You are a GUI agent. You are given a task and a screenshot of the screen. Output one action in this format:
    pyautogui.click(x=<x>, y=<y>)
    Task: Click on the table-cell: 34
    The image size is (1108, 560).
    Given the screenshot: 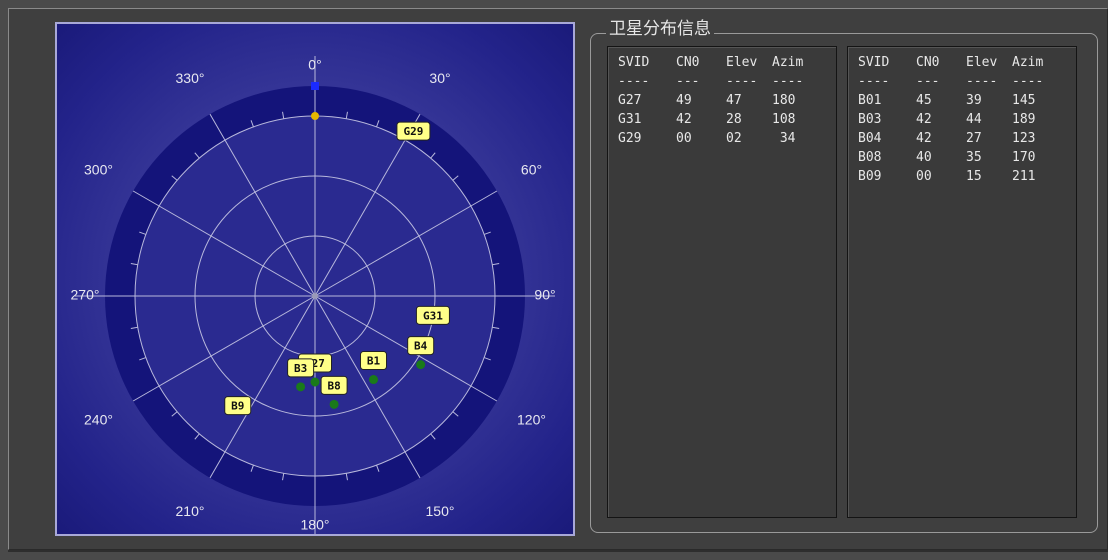 What is the action you would take?
    pyautogui.click(x=784, y=138)
    